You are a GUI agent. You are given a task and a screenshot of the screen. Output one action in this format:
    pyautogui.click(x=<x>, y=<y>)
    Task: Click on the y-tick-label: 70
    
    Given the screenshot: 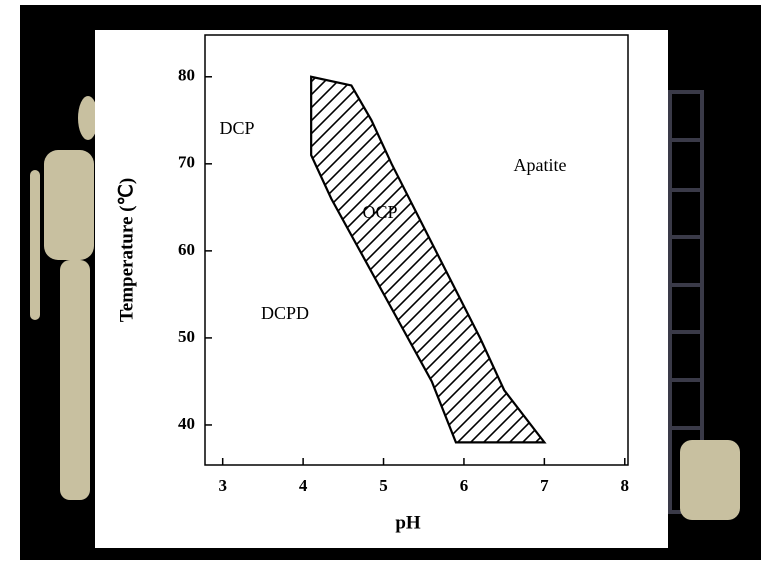 What is the action you would take?
    pyautogui.click(x=186, y=162)
    